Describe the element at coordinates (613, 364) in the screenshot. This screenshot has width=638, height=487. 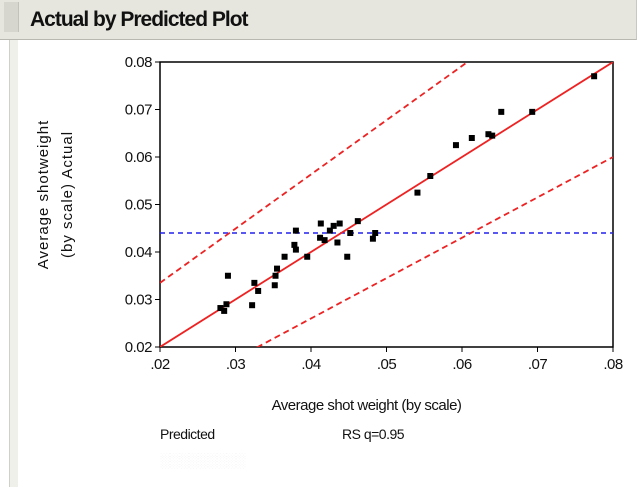
I see `x-tick-label: .08` at that location.